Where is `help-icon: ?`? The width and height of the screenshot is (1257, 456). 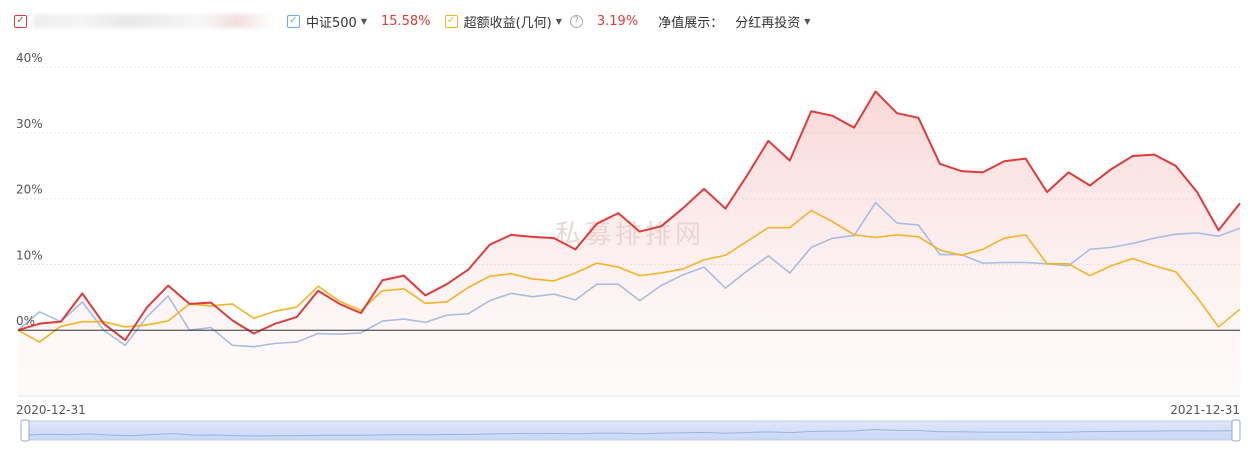 help-icon: ? is located at coordinates (576, 21).